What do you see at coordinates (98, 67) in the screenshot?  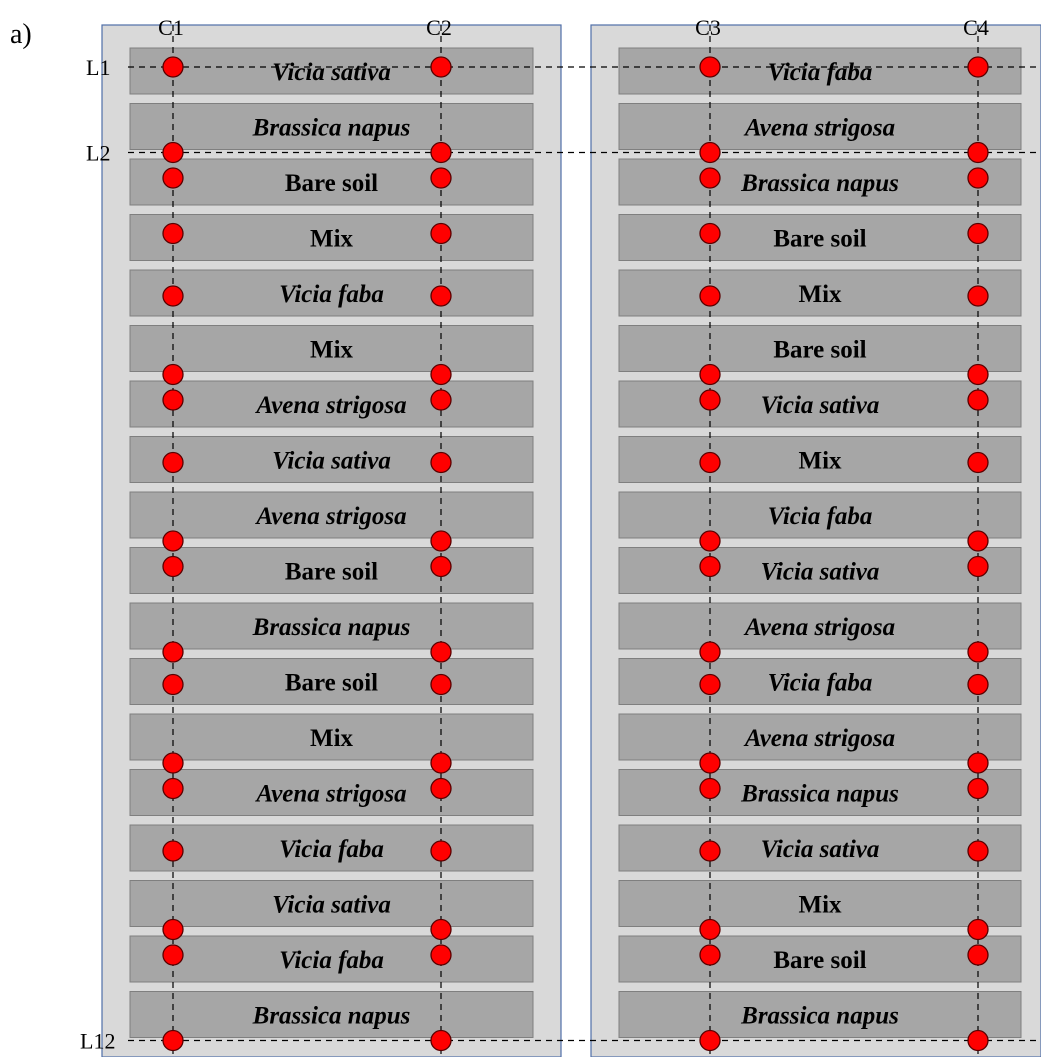 I see `row-label: L1` at bounding box center [98, 67].